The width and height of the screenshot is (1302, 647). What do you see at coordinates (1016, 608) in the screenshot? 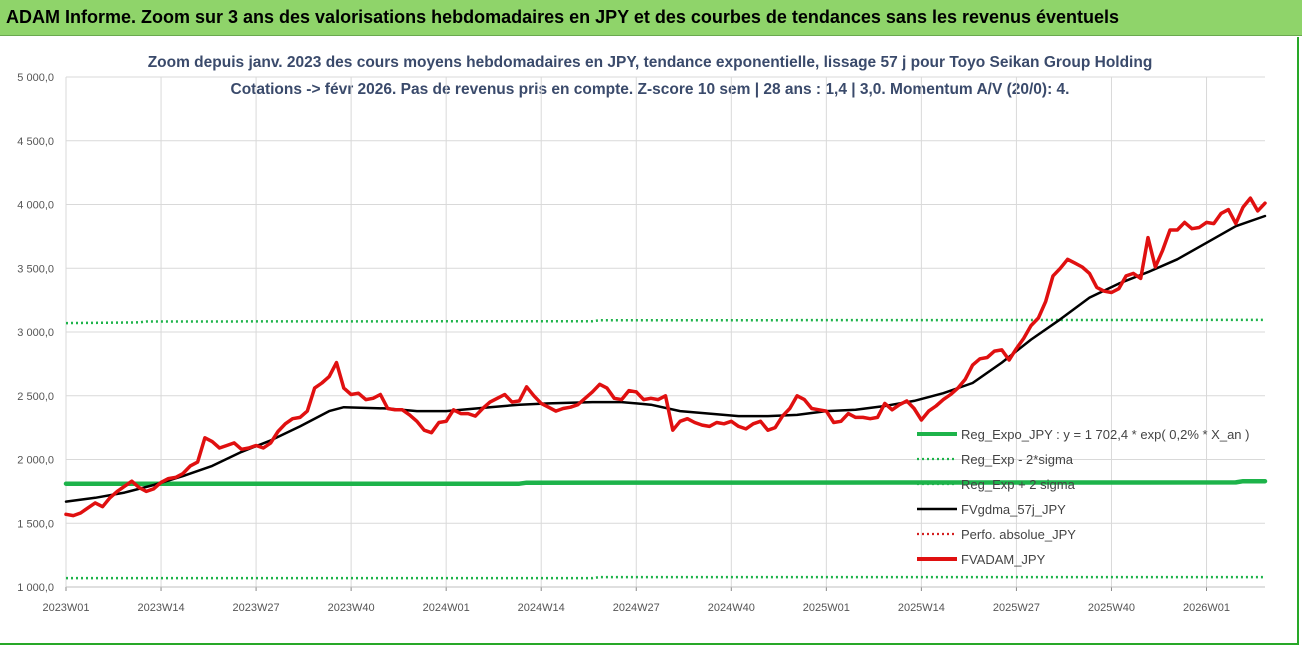
I see `x-tick-label: 2025W27` at bounding box center [1016, 608].